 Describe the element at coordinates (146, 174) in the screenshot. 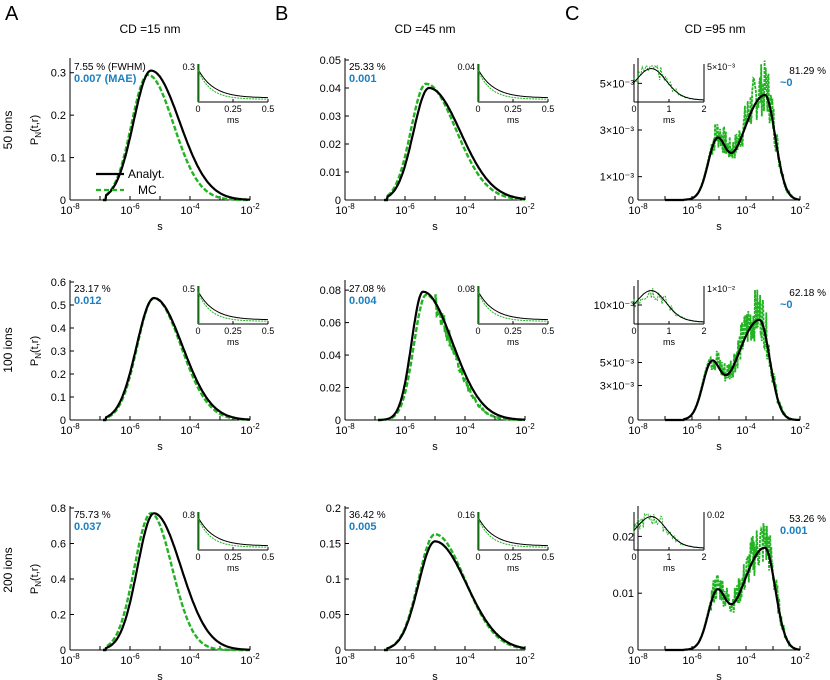

I see `legend-analyt-label: Analyt.` at that location.